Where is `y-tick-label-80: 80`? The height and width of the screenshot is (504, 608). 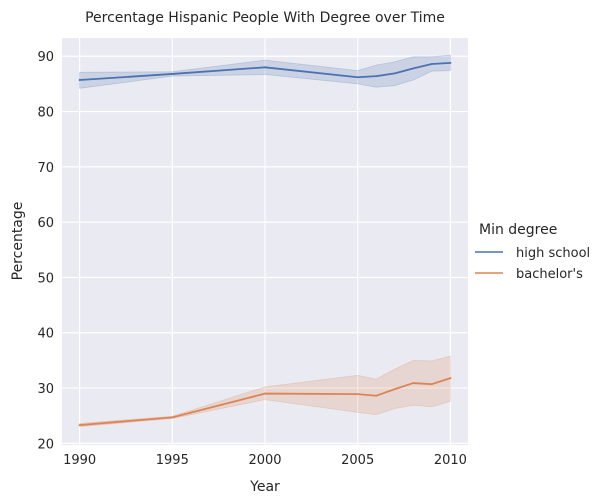 y-tick-label-80: 80 is located at coordinates (45, 113).